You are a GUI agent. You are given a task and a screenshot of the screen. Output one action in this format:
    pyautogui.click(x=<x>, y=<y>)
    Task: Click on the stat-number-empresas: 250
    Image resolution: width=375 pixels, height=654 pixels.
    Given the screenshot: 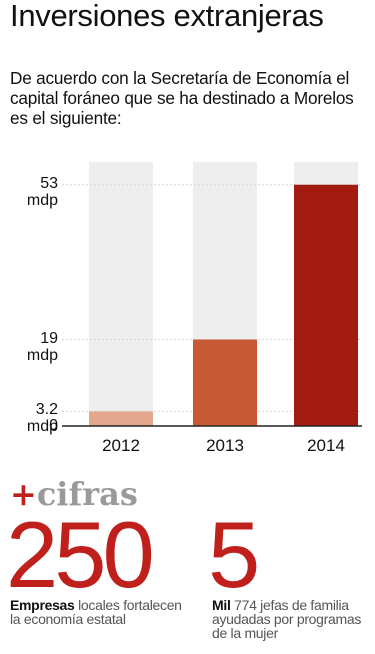 What is the action you would take?
    pyautogui.click(x=80, y=554)
    